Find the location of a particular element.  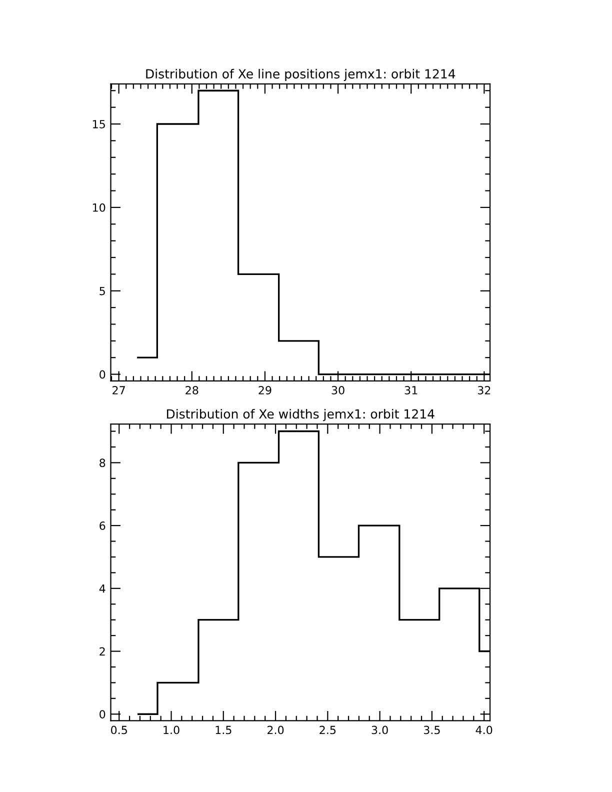

x-tick-label: 1.0 is located at coordinates (172, 730).